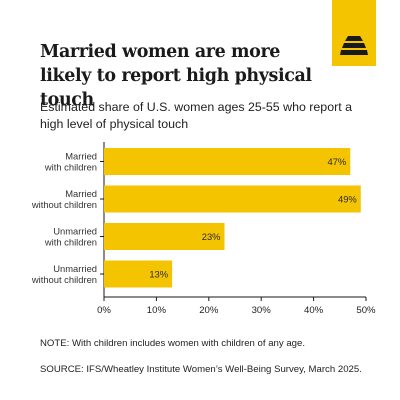  Describe the element at coordinates (158, 274) in the screenshot. I see `data-label: 13%` at that location.